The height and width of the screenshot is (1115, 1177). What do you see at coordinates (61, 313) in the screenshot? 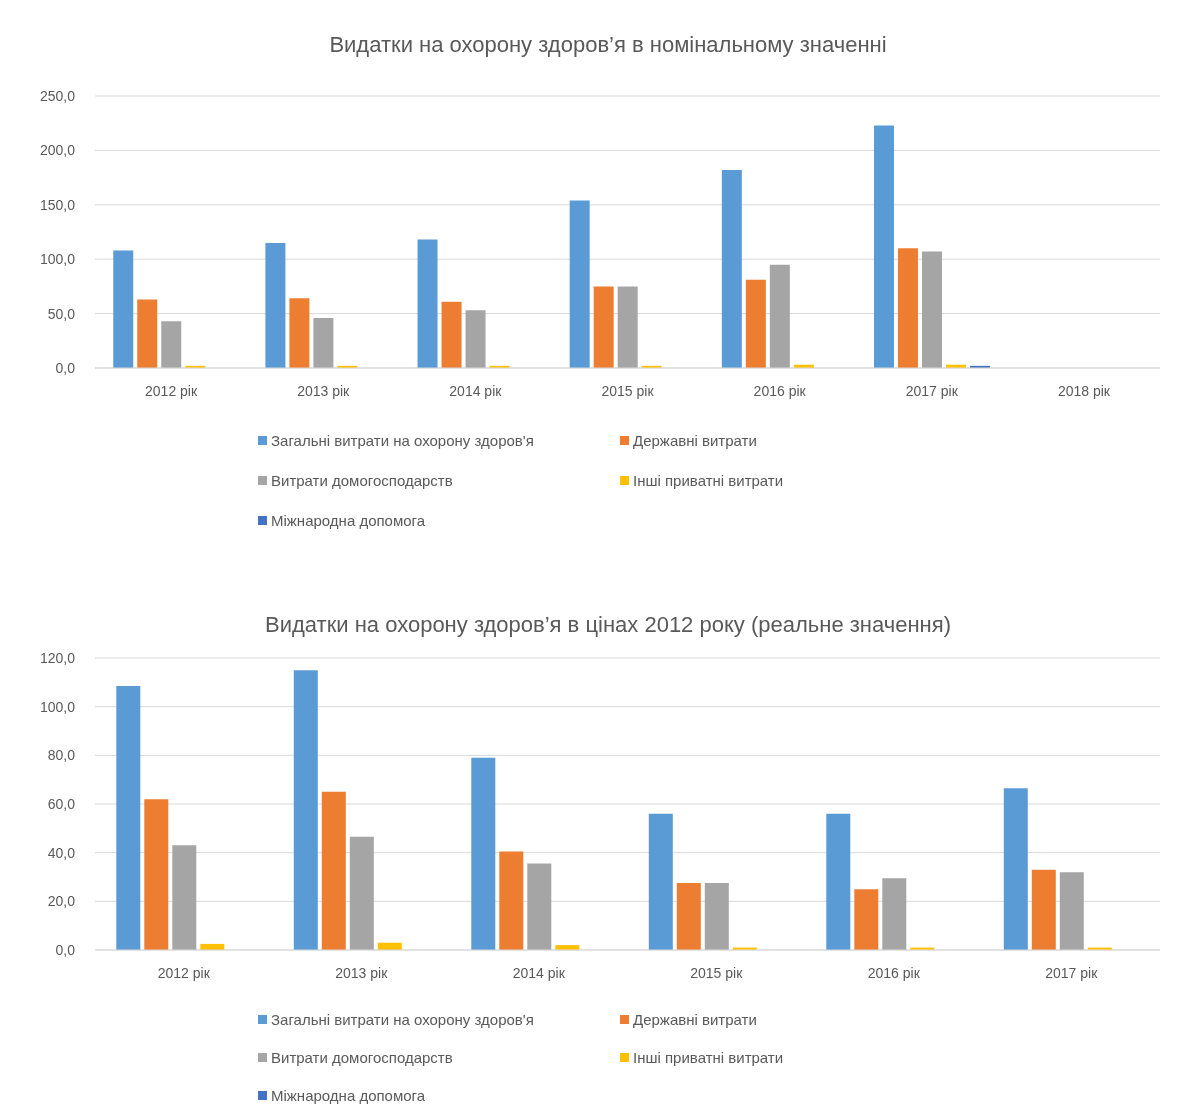
I see `y-tick-label: 50,0` at bounding box center [61, 313].